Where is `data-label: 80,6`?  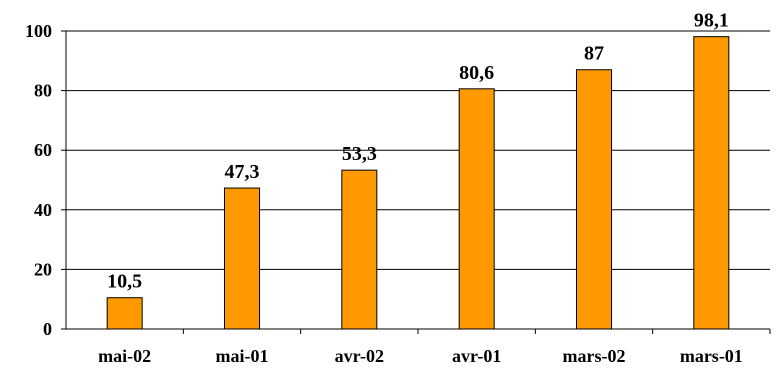
data-label: 80,6 is located at coordinates (476, 73).